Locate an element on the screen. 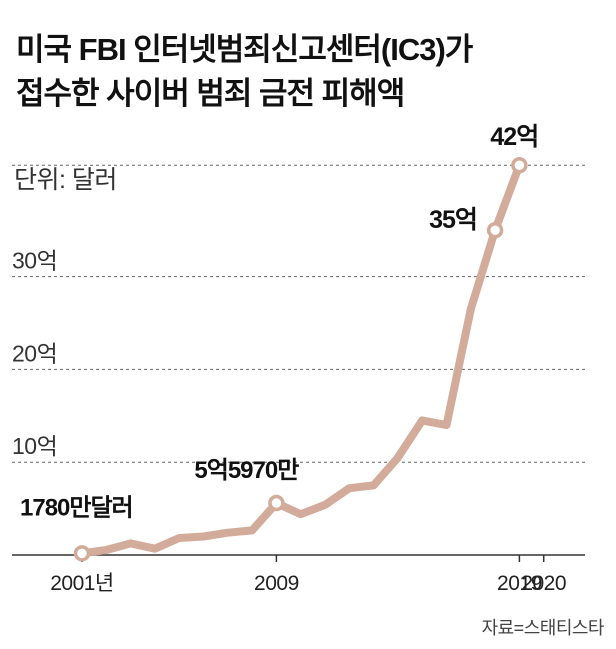  y-tick-label: 30억 is located at coordinates (34, 261).